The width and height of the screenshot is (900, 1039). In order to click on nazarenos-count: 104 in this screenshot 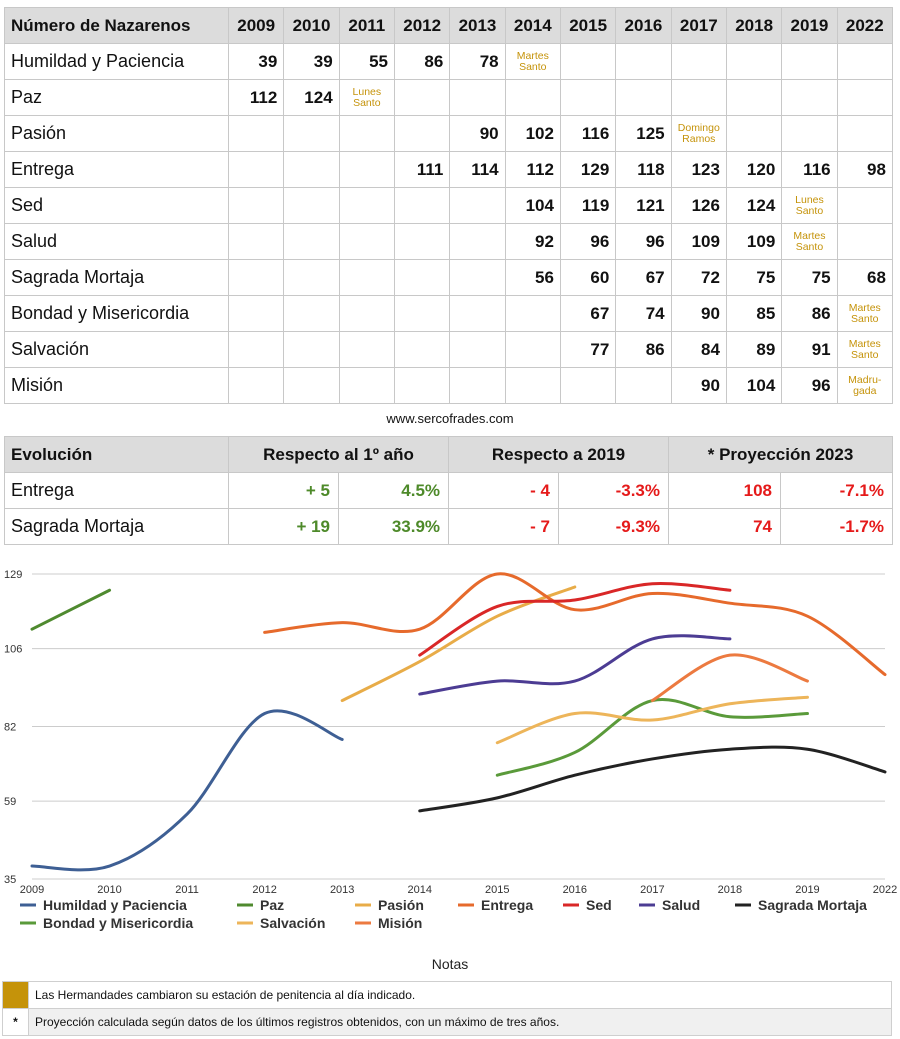, I will do `click(532, 205)`.